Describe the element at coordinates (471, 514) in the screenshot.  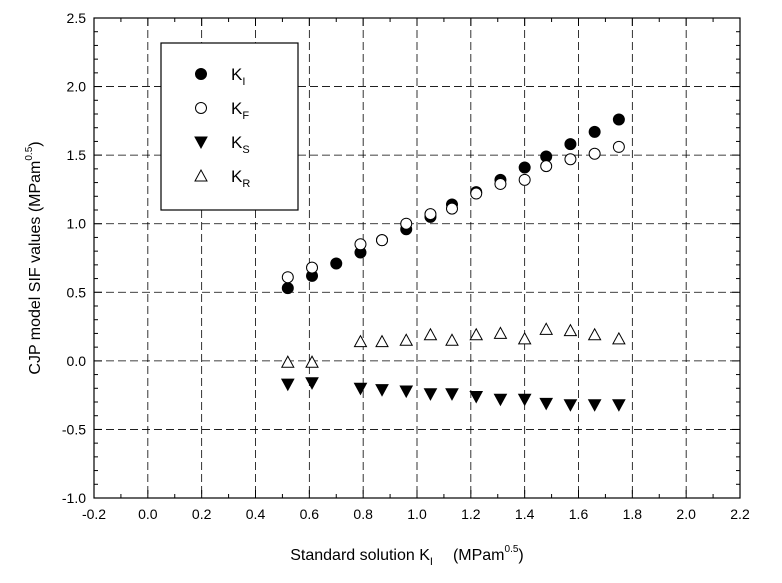
I see `x-tick-label: 1.2` at that location.